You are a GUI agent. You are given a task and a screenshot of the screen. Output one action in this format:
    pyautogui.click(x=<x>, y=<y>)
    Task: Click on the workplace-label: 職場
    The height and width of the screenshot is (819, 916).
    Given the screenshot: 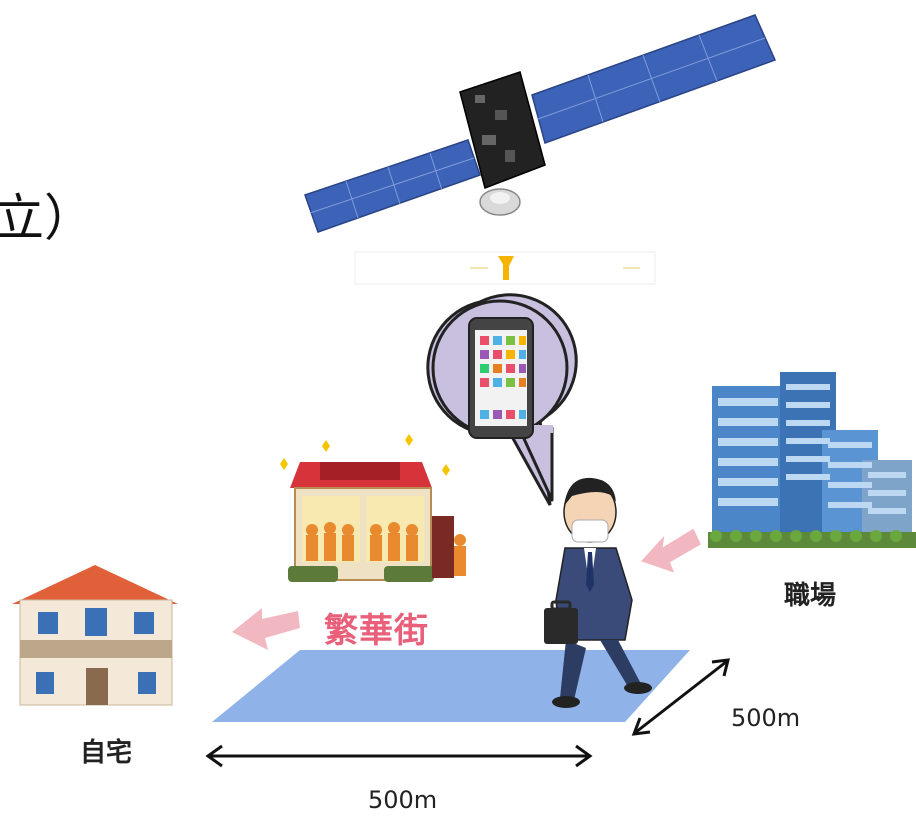 What is the action you would take?
    pyautogui.click(x=810, y=593)
    